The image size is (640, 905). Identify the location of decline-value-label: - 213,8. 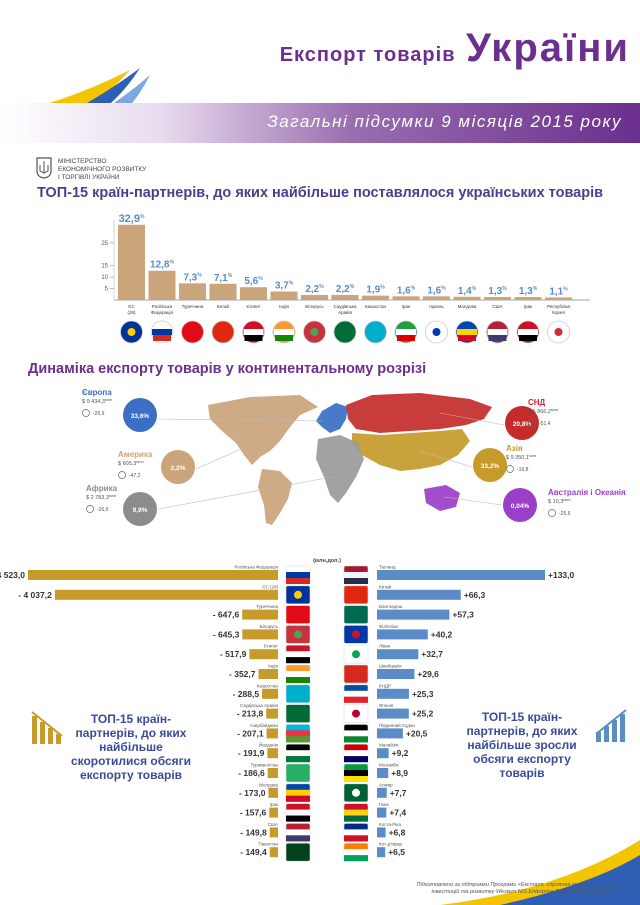
(250, 714).